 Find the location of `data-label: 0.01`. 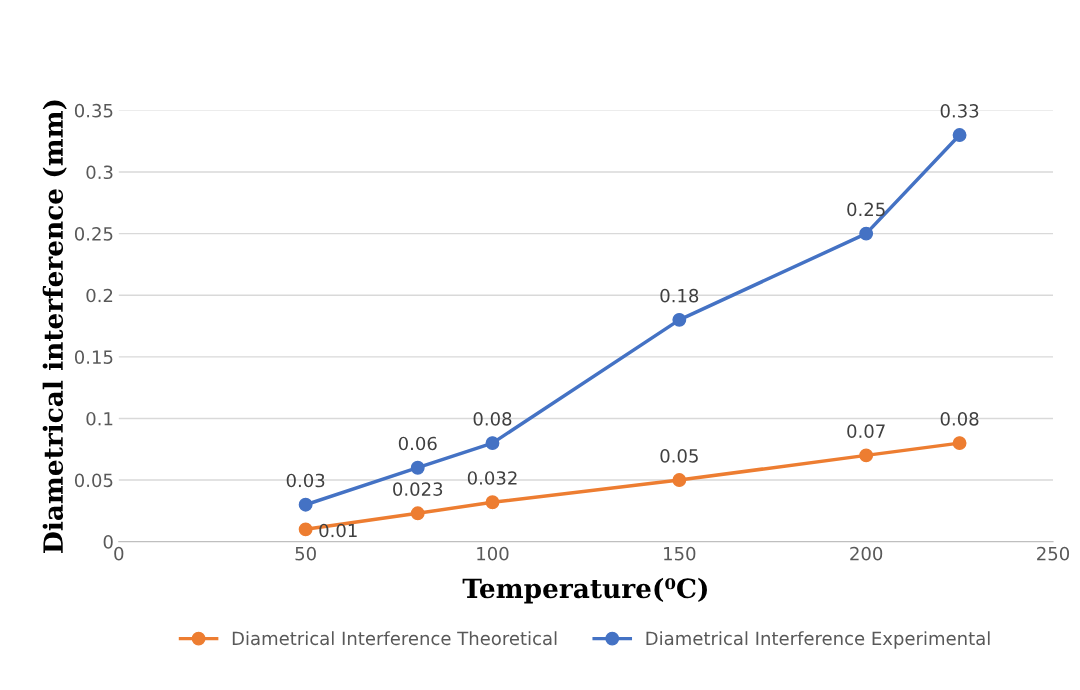

data-label: 0.01 is located at coordinates (338, 530).